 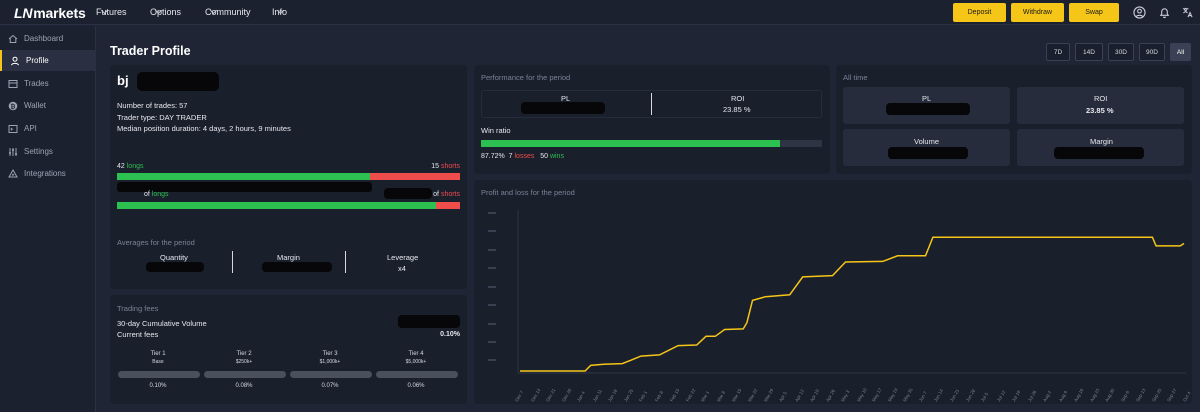 What do you see at coordinates (450, 334) in the screenshot?
I see `current-fees-value: 0.10%` at bounding box center [450, 334].